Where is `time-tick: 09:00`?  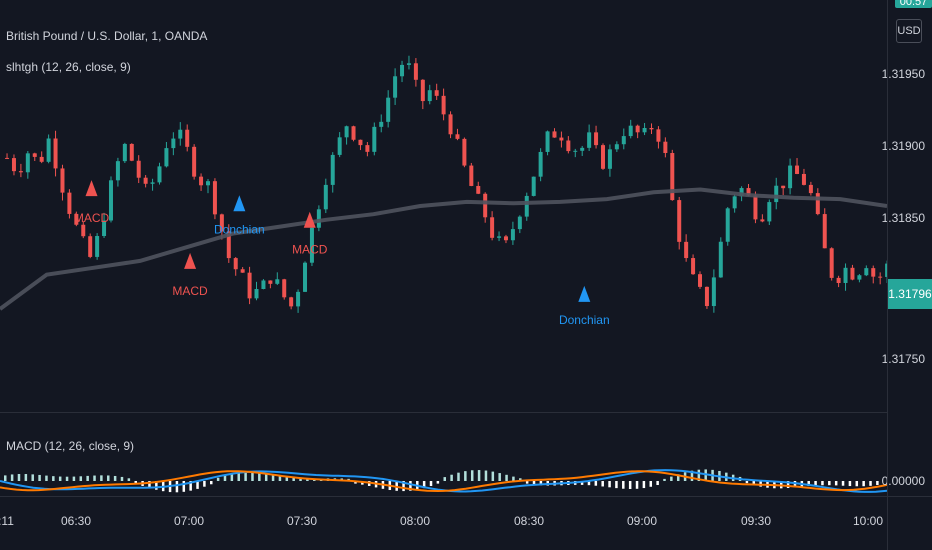 time-tick: 09:00 is located at coordinates (642, 521).